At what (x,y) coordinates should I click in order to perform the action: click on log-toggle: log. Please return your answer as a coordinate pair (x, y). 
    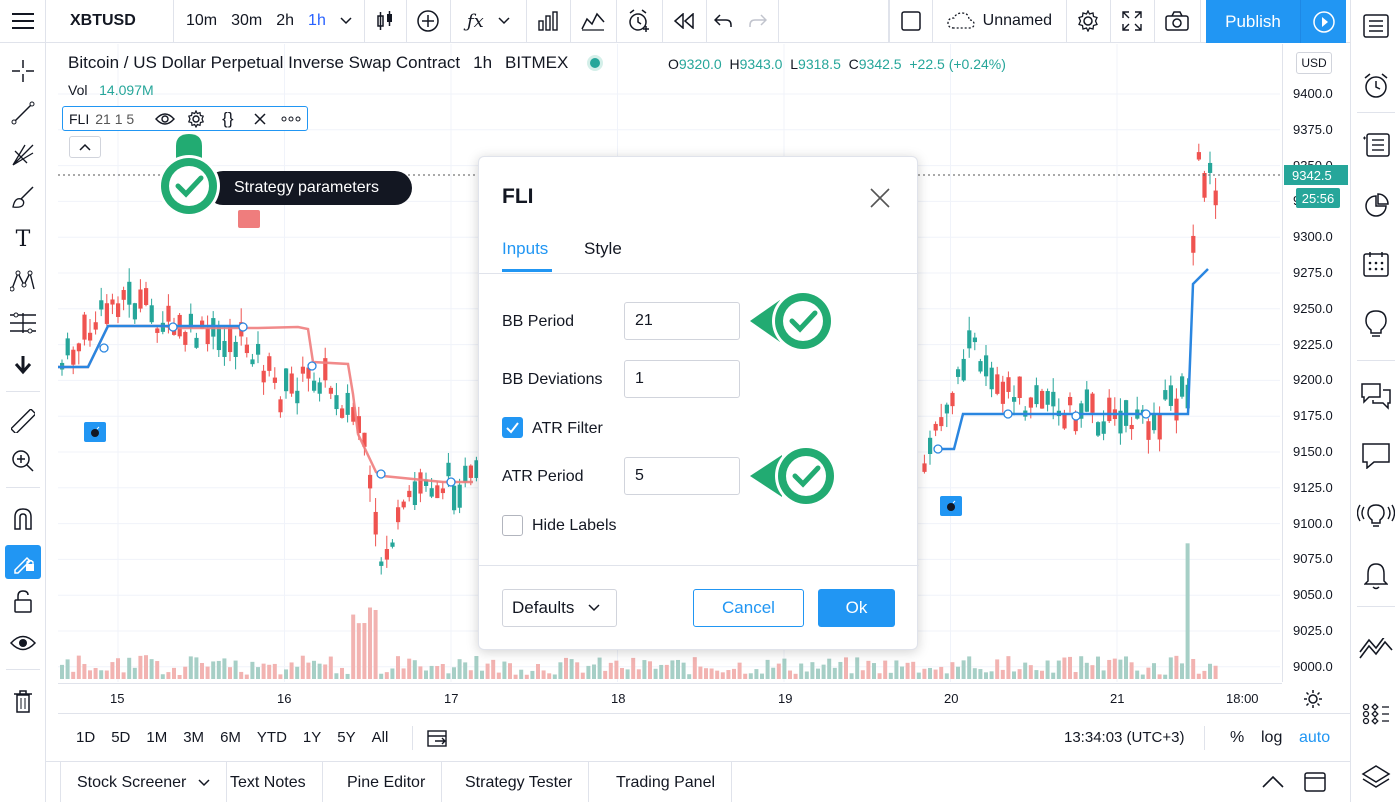
    Looking at the image, I should click on (1272, 737).